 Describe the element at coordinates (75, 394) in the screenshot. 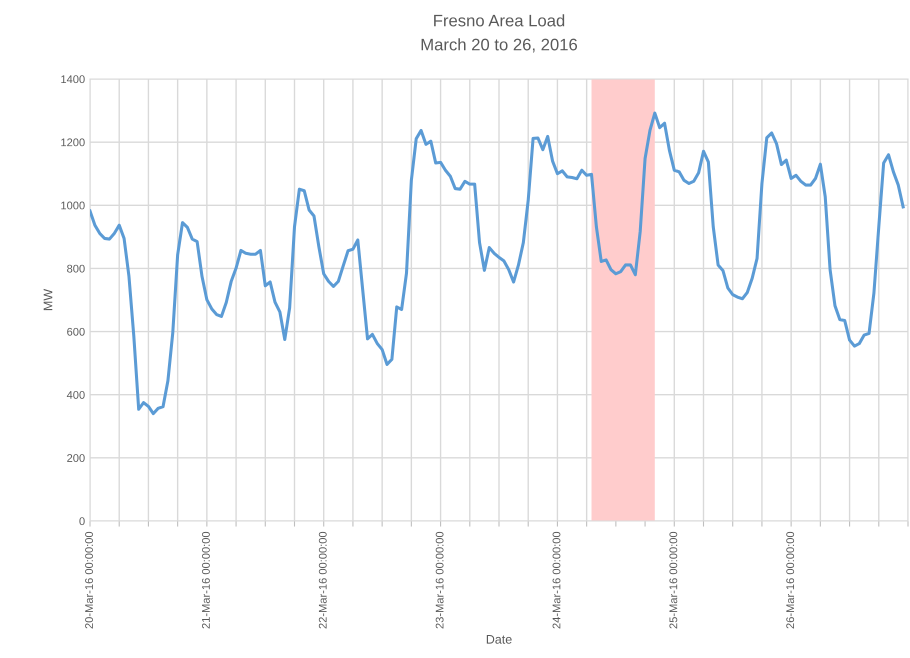

I see `y-tick-label: 400` at that location.